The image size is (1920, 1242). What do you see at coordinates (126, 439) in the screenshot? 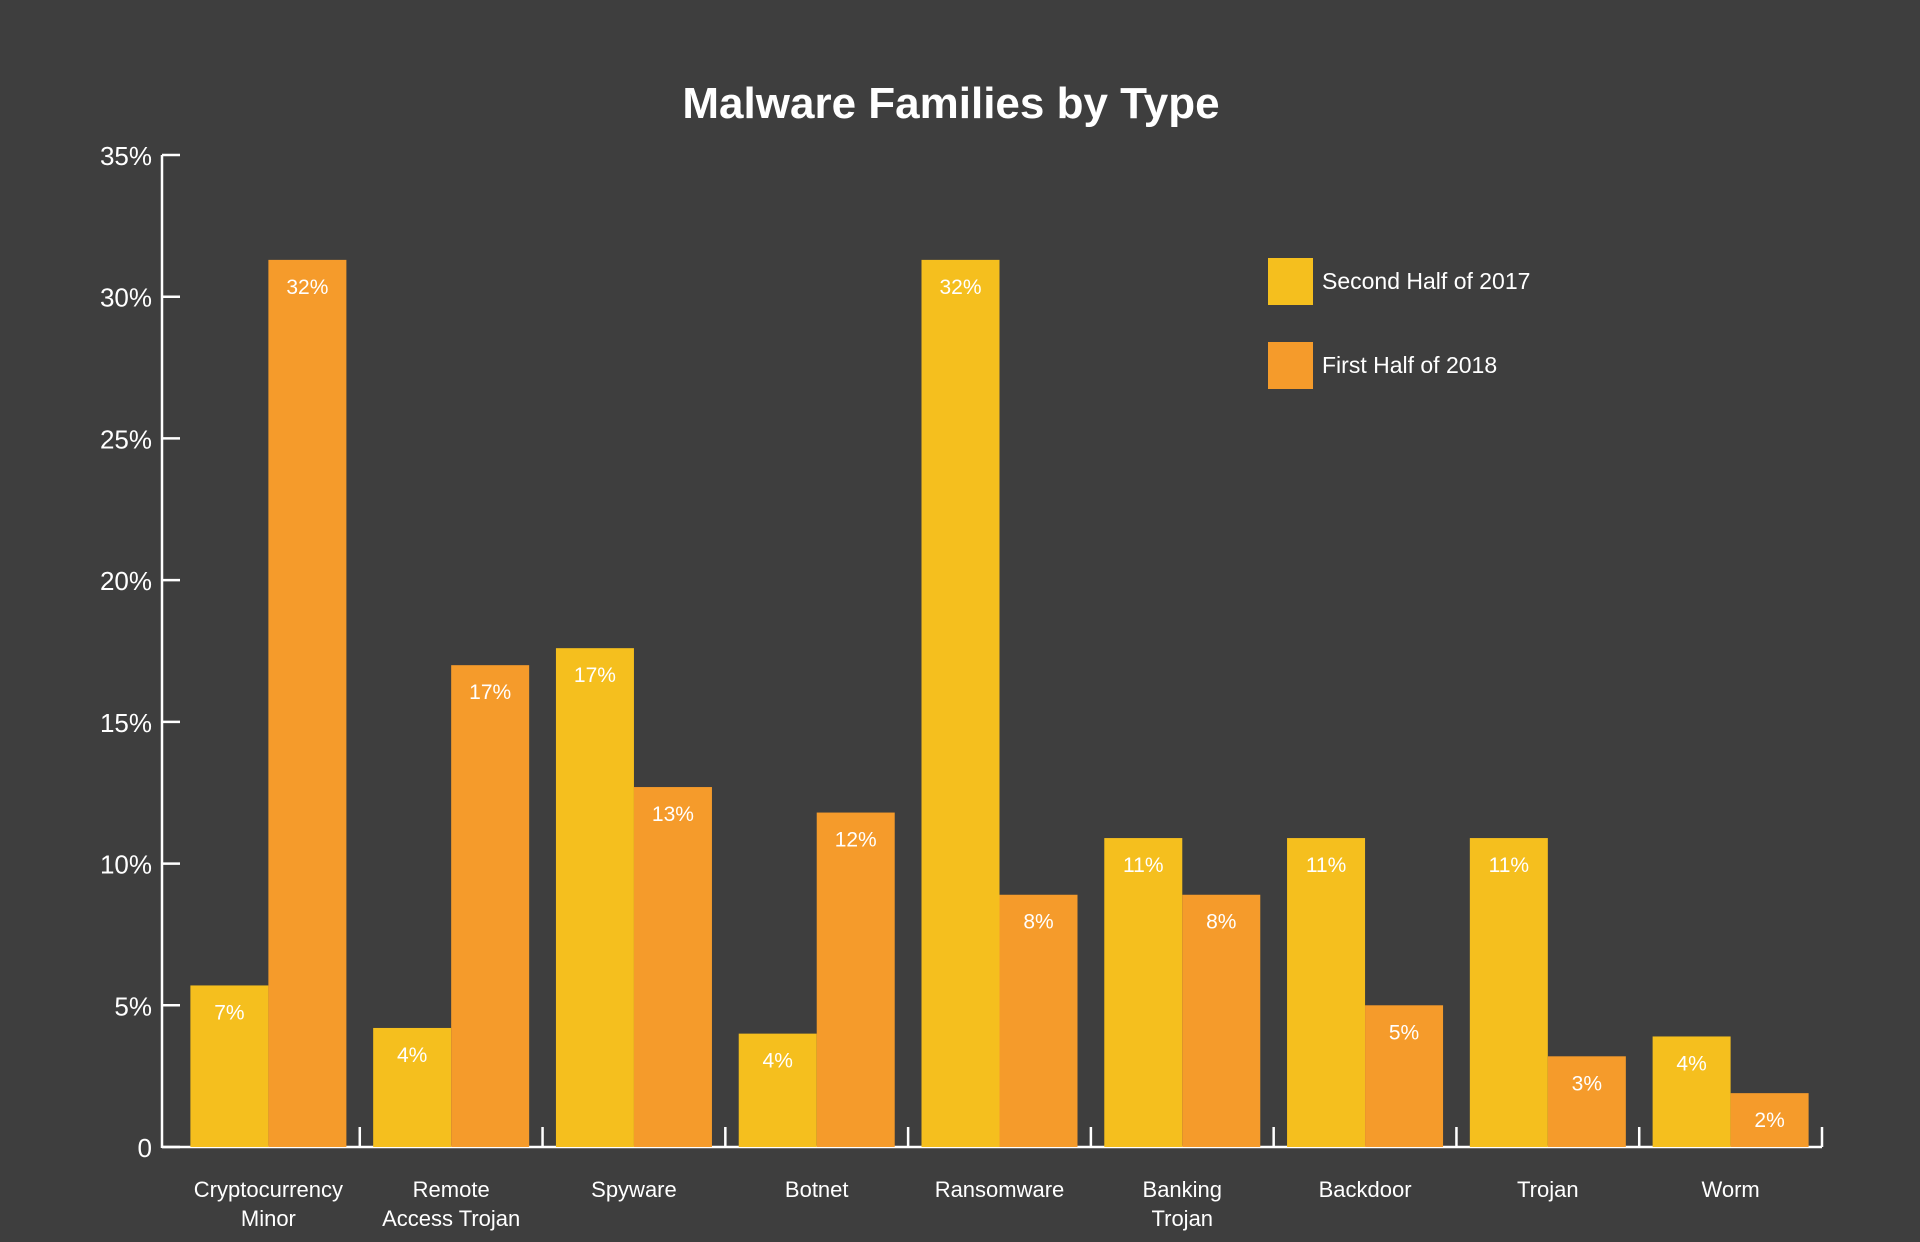
I see `y-tick-label: 25%` at bounding box center [126, 439].